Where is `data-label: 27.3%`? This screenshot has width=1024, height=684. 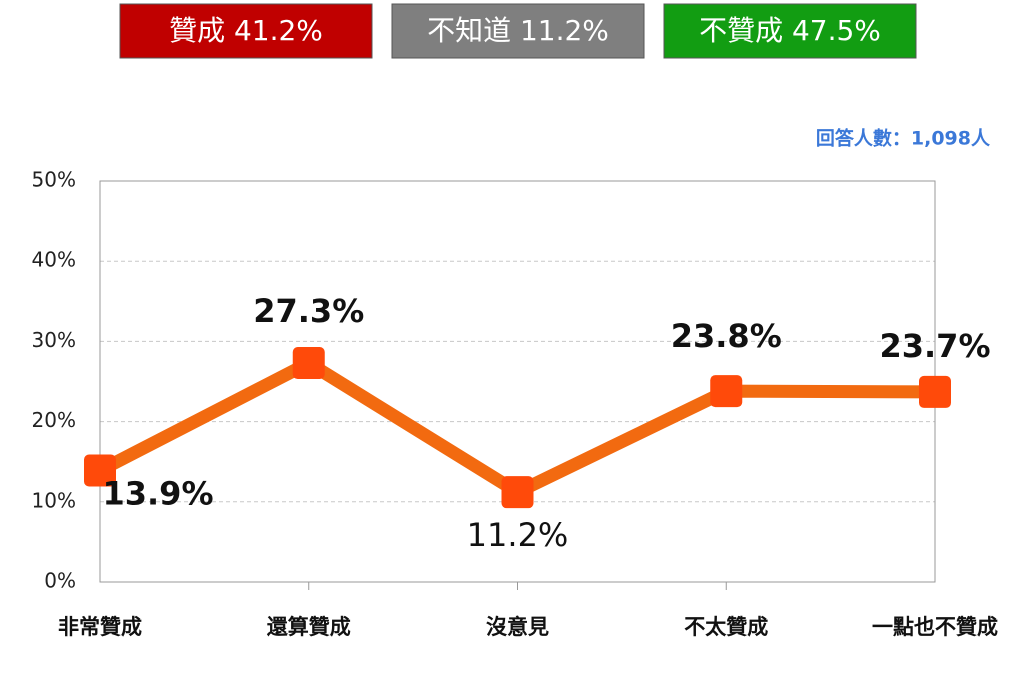 data-label: 27.3% is located at coordinates (308, 311).